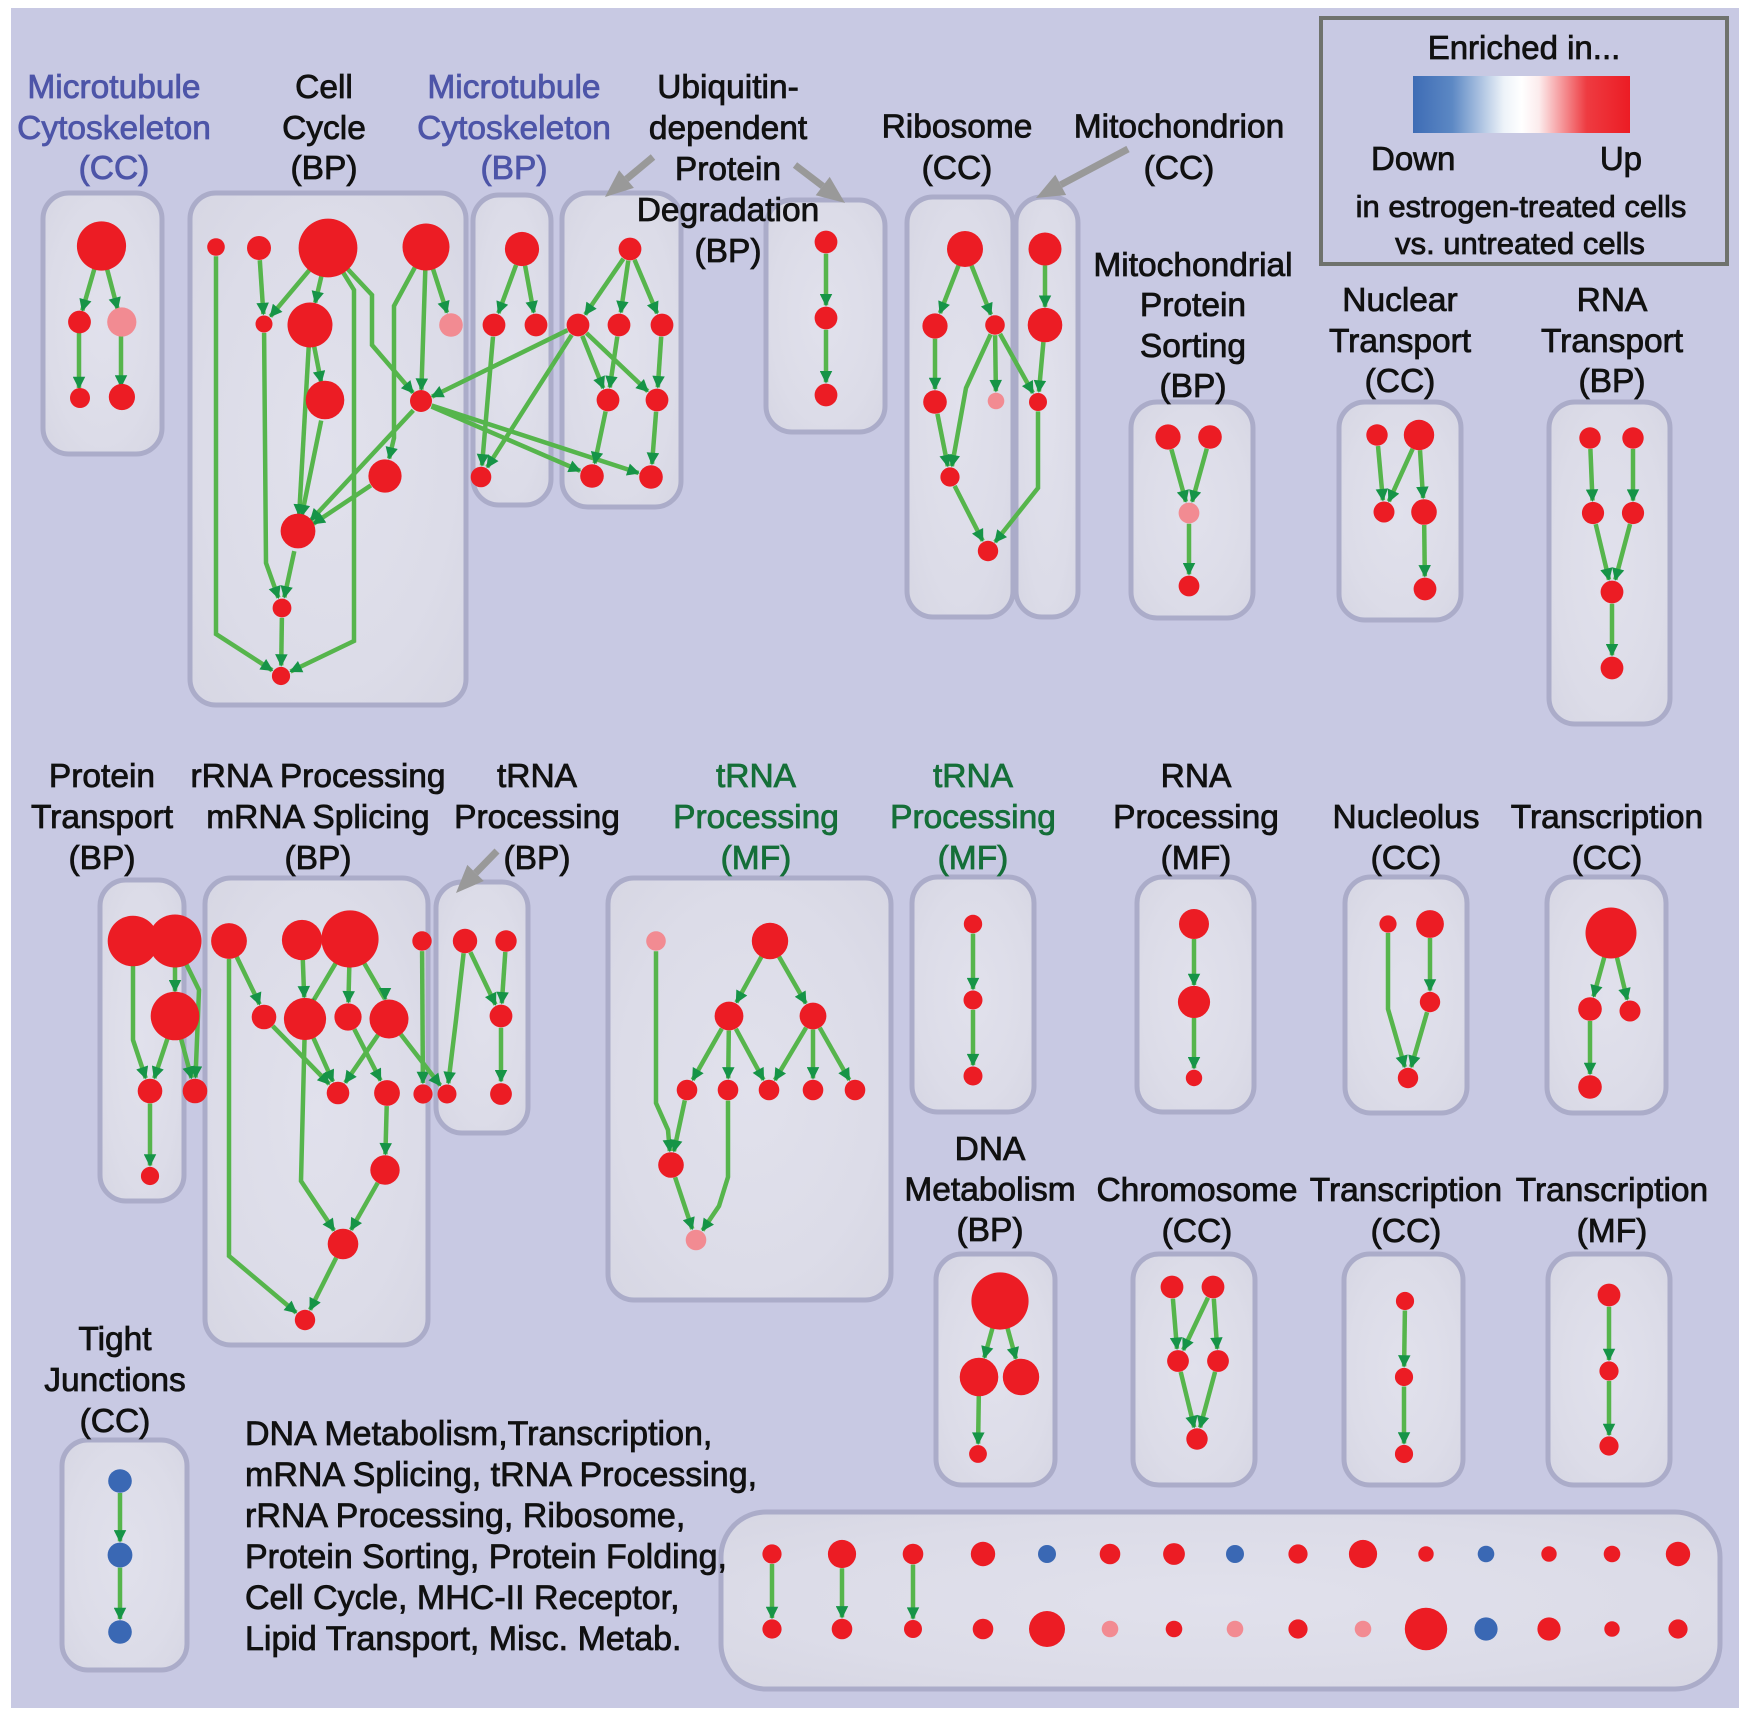 The image size is (1750, 1715). I want to click on svg-text: rRNA Processing, so click(317, 776).